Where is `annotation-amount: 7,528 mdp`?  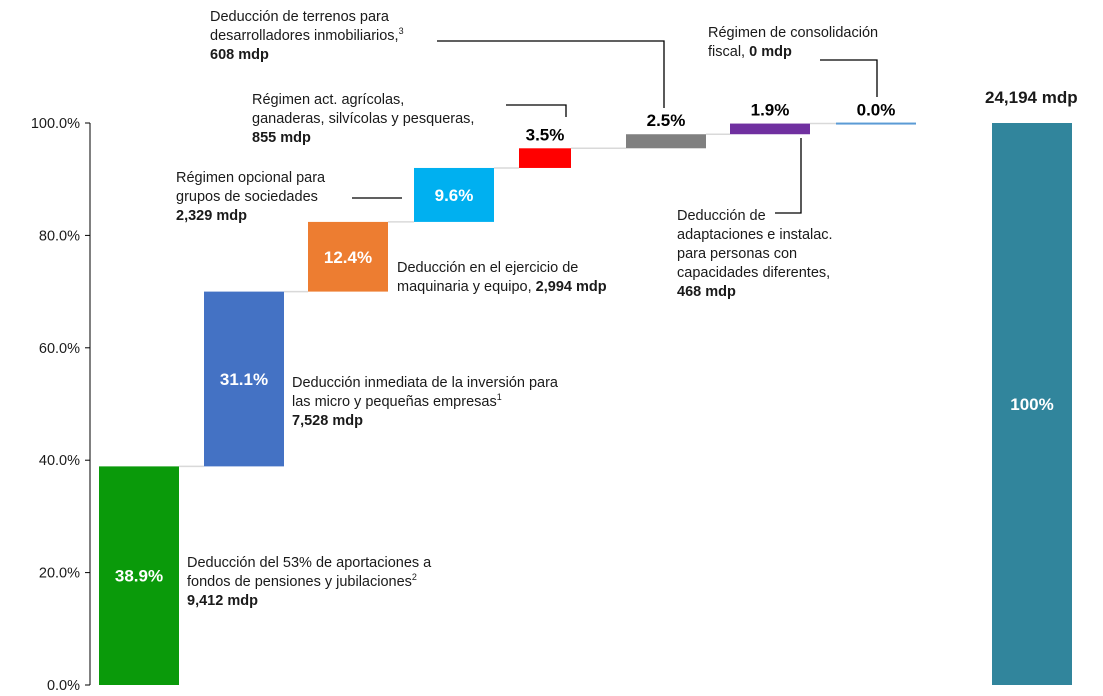
annotation-amount: 7,528 mdp is located at coordinates (327, 421).